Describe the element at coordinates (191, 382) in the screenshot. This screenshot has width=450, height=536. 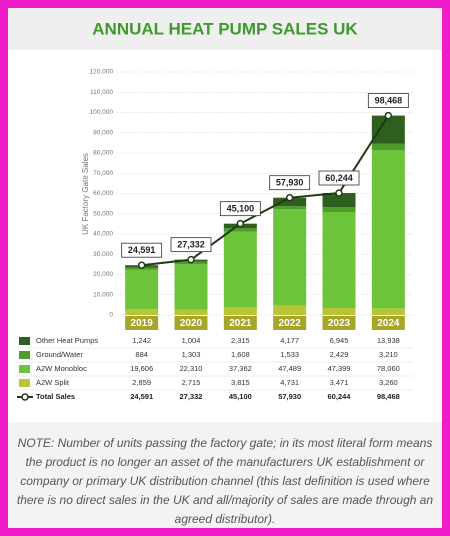
I see `table-value: 2,715` at that location.